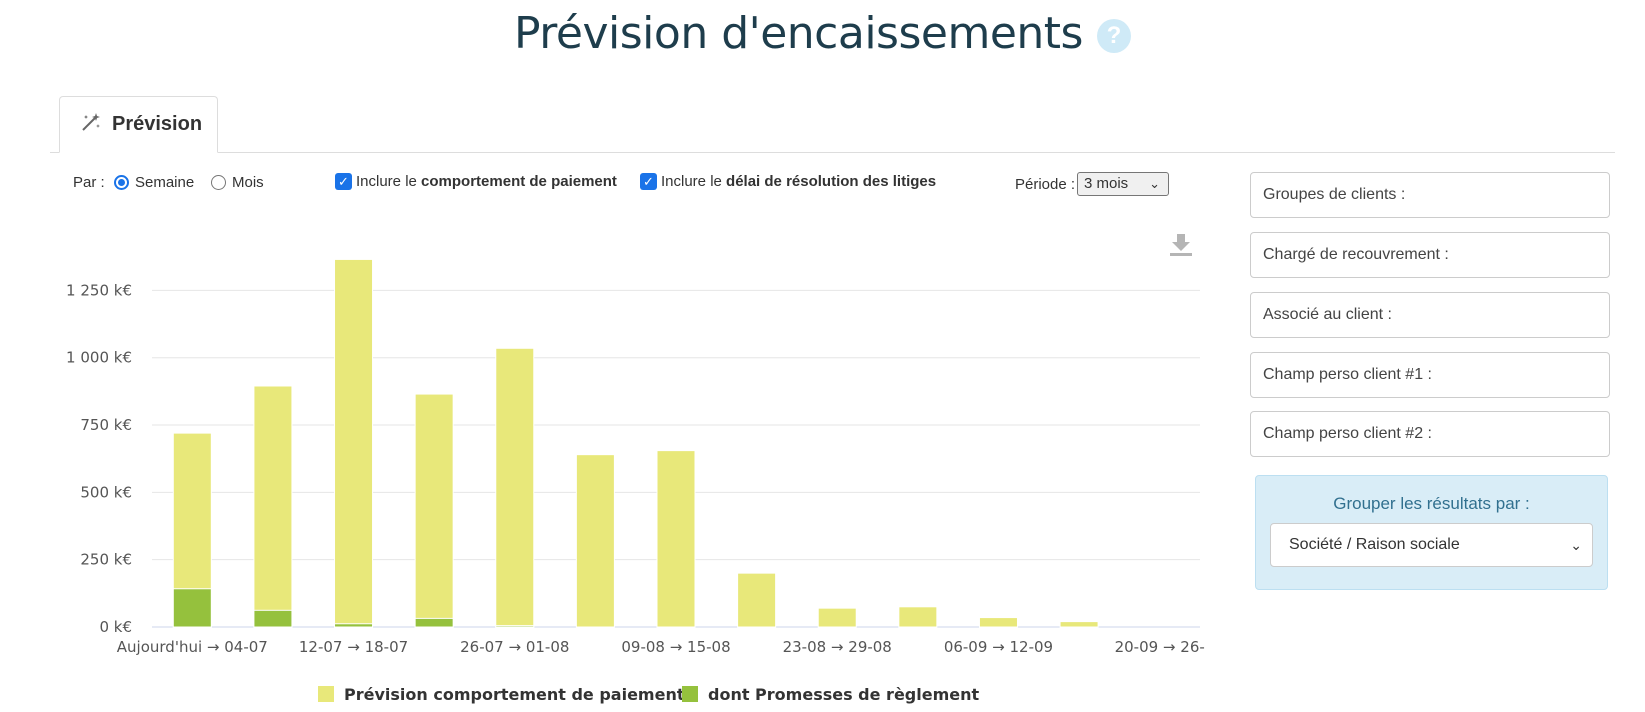  Describe the element at coordinates (694, 181) in the screenshot. I see `checkbox-litiges-prefix: Inclure le` at that location.